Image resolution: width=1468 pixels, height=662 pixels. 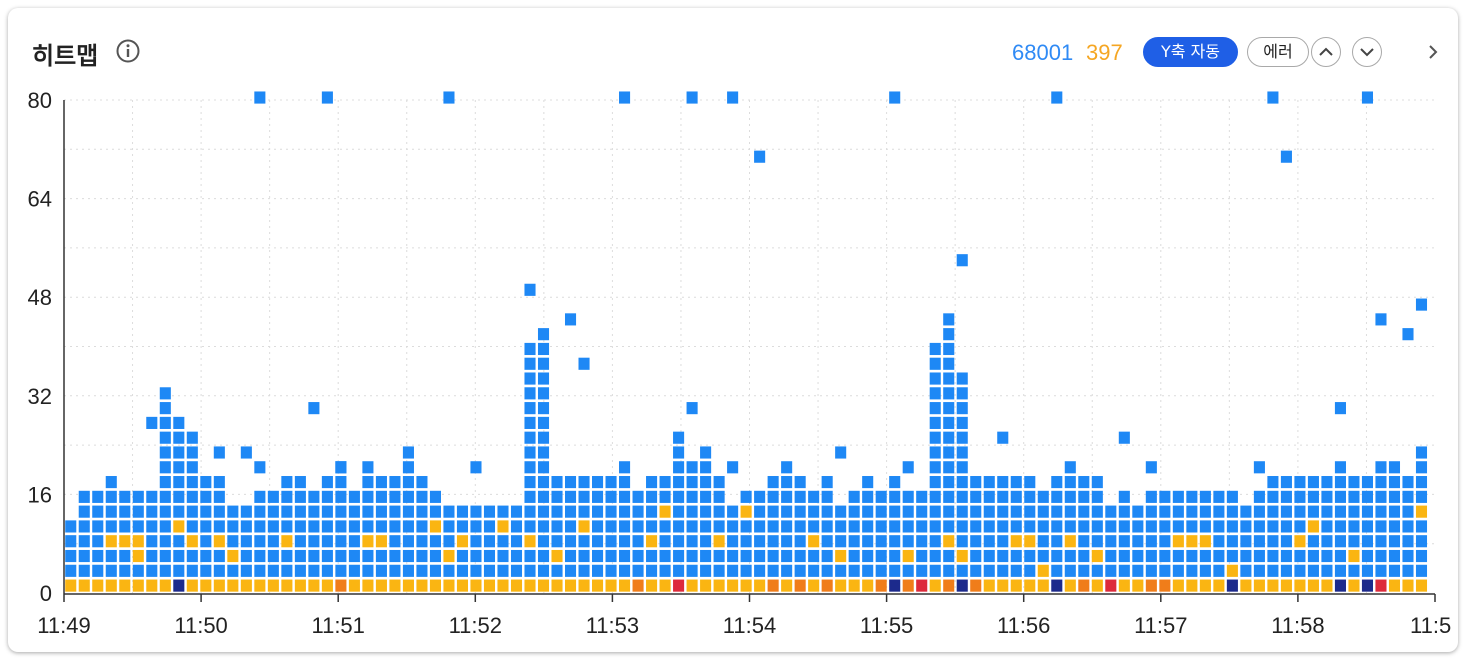 I want to click on scroll-down-button, so click(x=1367, y=52).